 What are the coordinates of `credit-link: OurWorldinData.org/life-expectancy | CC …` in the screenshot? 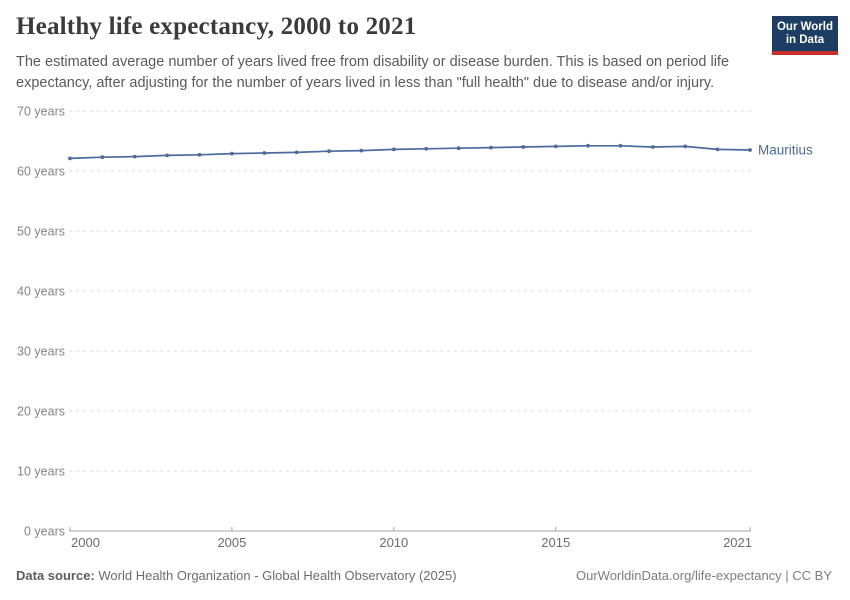 It's located at (703, 575).